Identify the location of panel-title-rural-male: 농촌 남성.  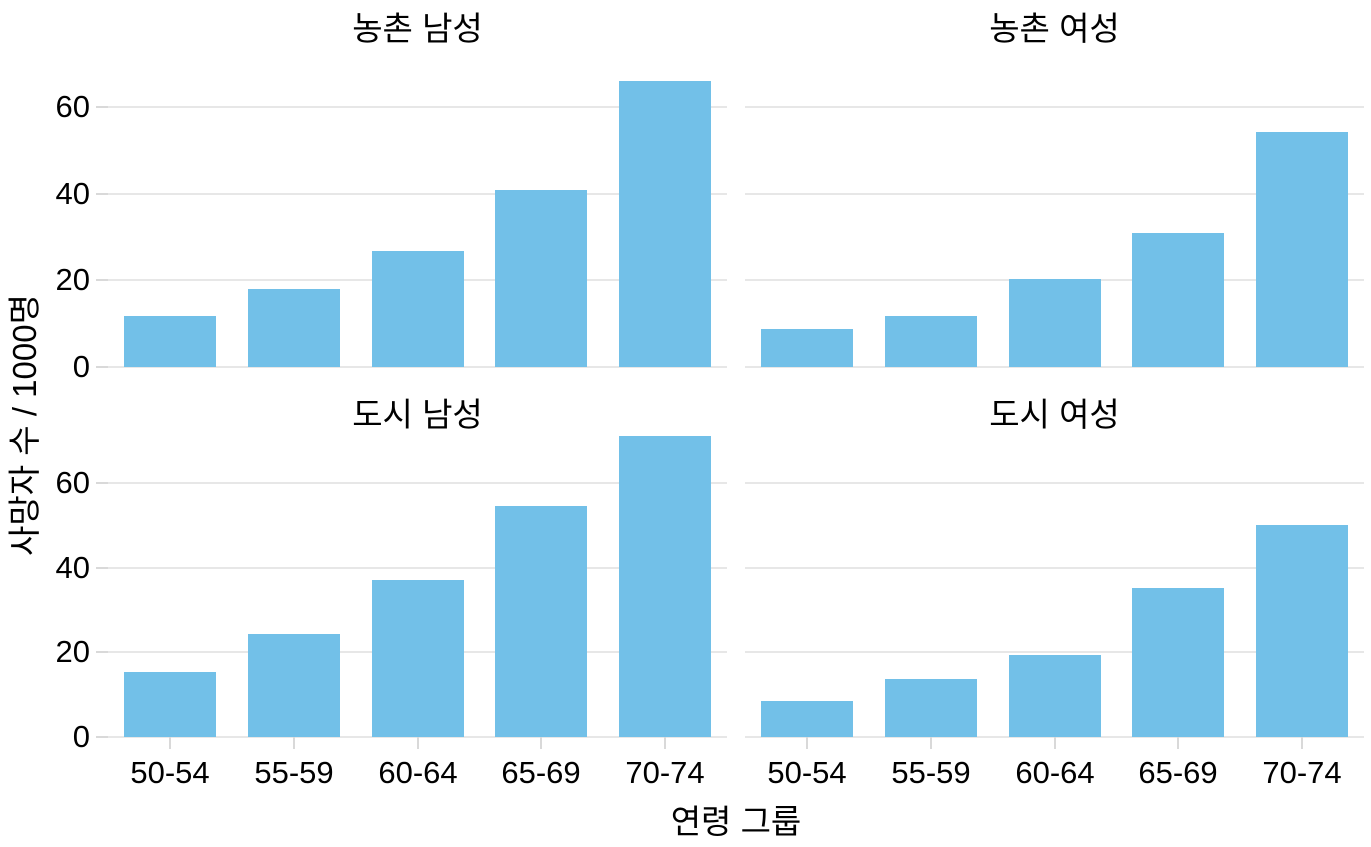
(417, 28).